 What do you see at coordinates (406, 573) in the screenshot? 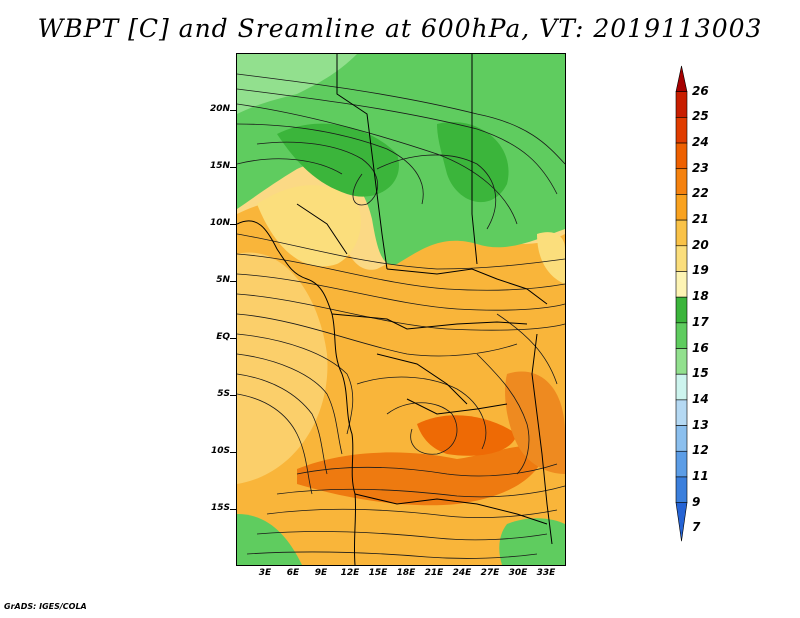
I see `lon-label: 18E` at bounding box center [406, 573].